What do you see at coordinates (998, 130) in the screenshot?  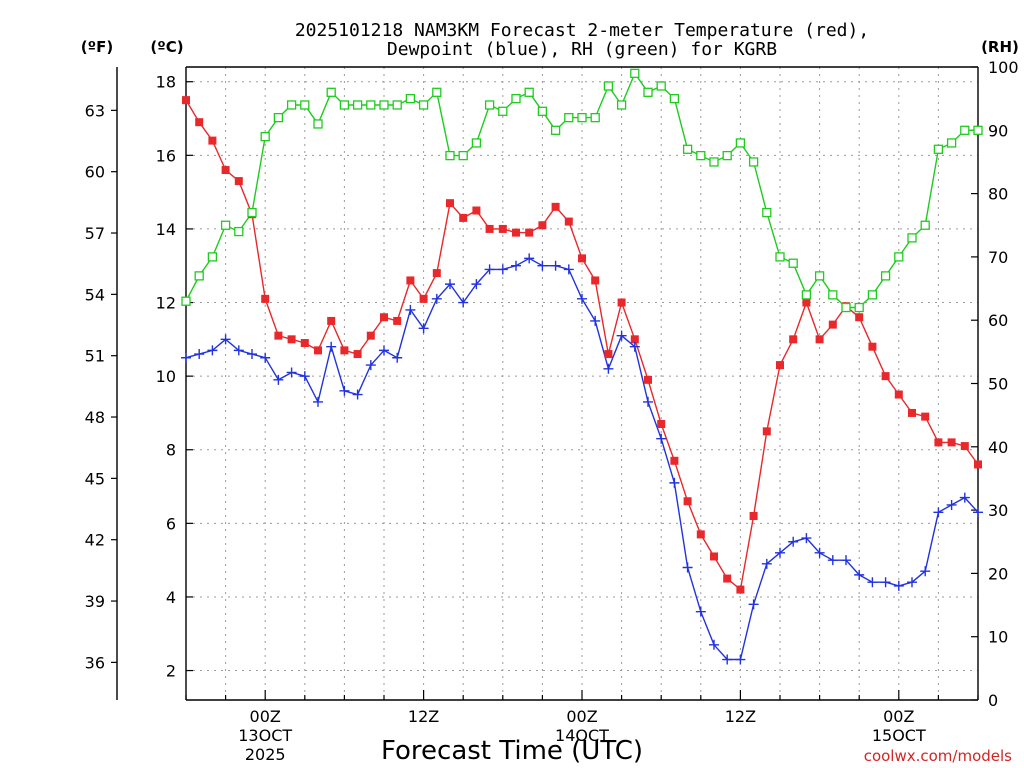 I see `rh-tick-label: 90` at bounding box center [998, 130].